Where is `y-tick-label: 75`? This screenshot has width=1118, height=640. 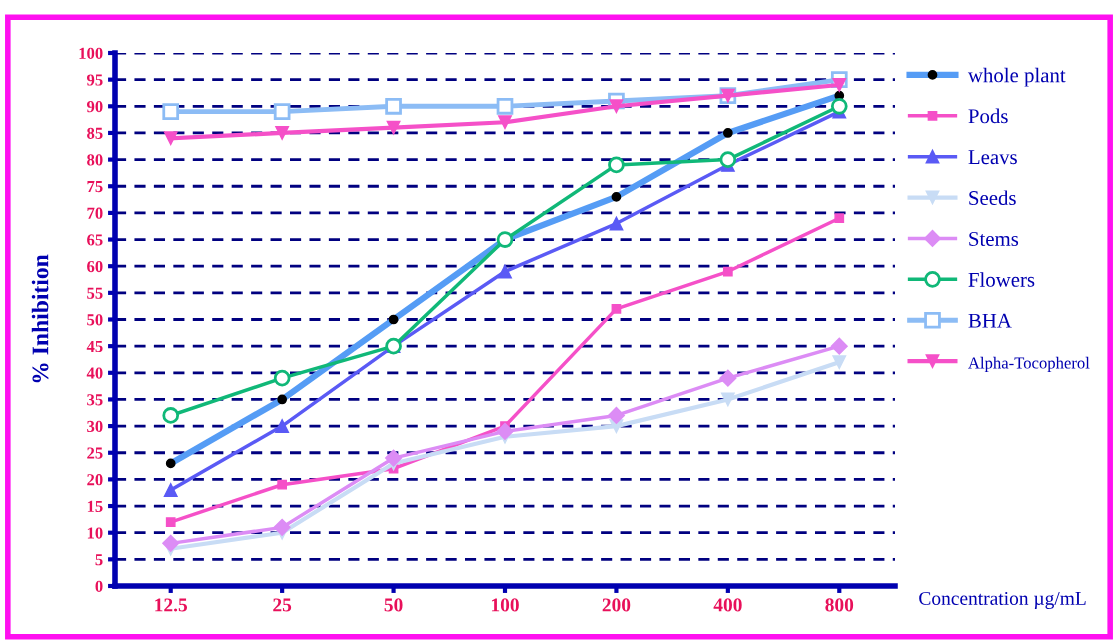 y-tick-label: 75 is located at coordinates (95, 187).